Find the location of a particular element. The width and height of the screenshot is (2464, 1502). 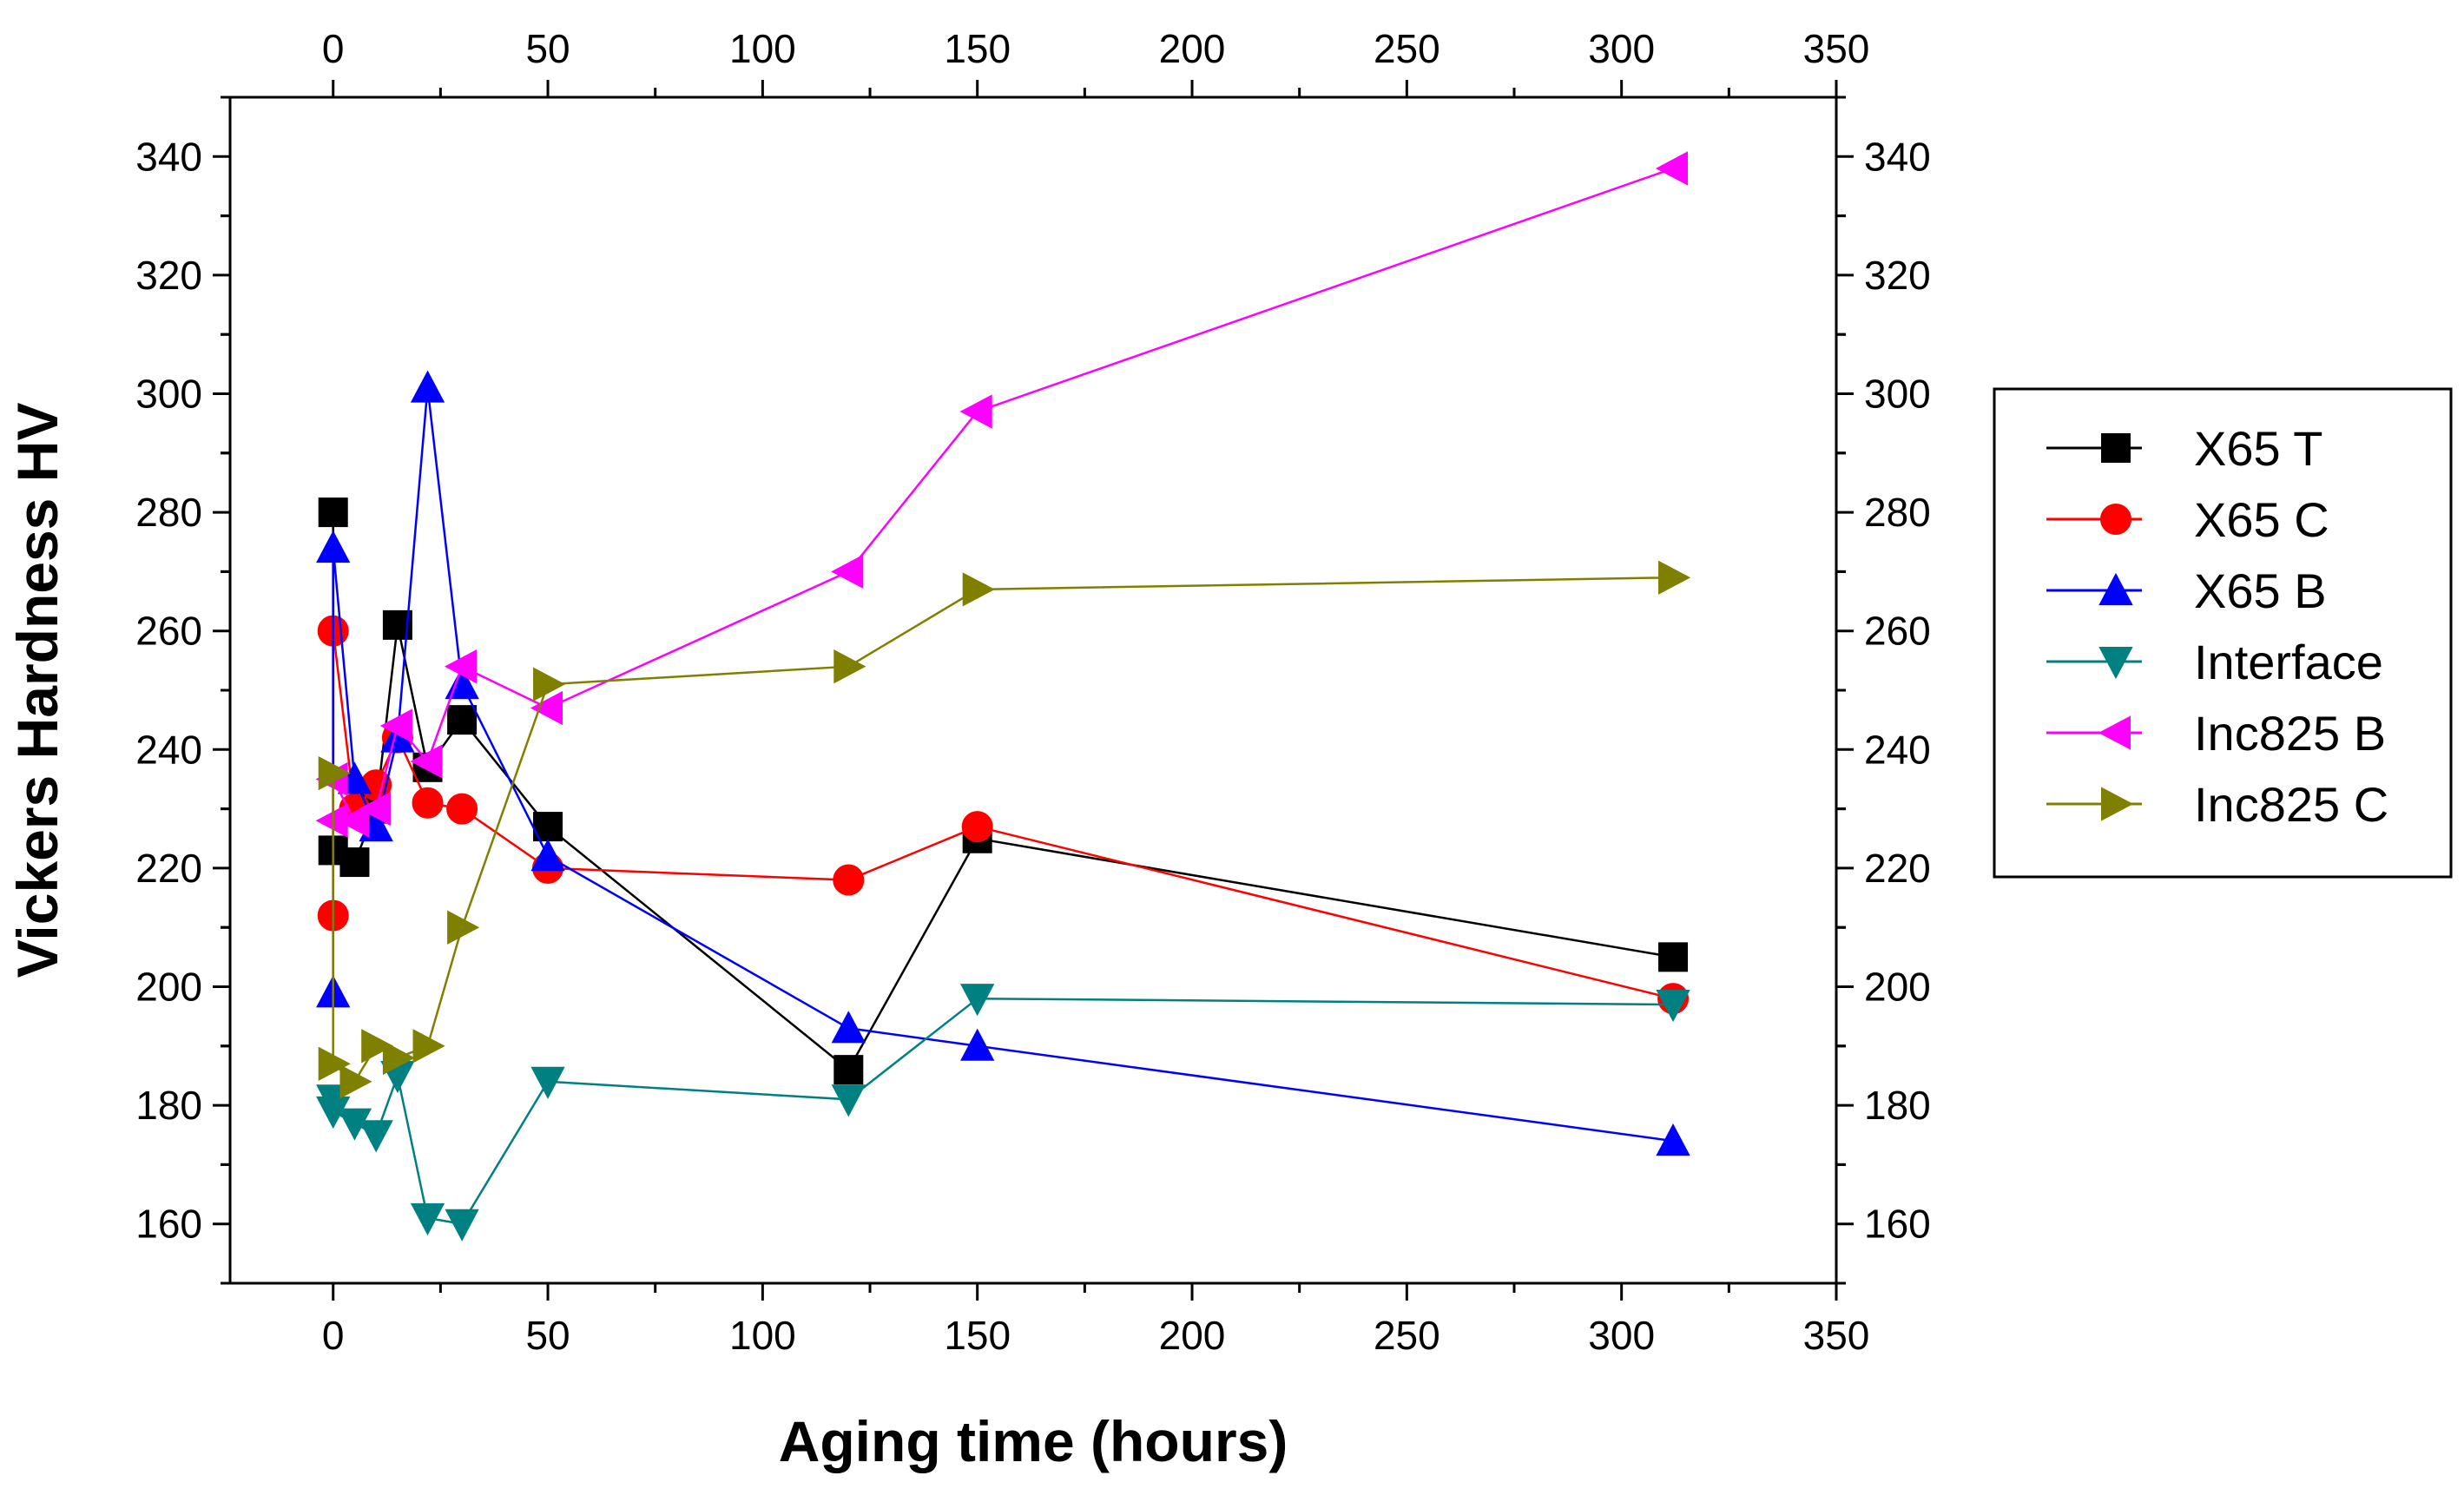

x-tick-label-top: 100 is located at coordinates (762, 48).